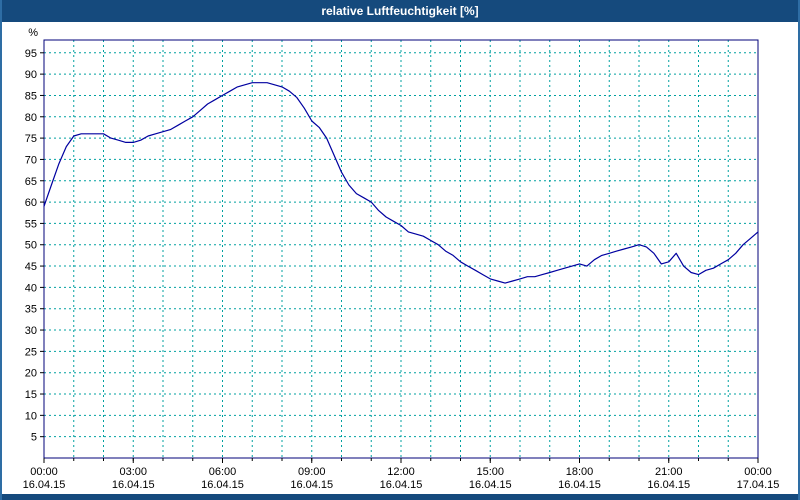 This screenshot has width=800, height=500. Describe the element at coordinates (31, 54) in the screenshot. I see `y-axis-label: 95` at that location.